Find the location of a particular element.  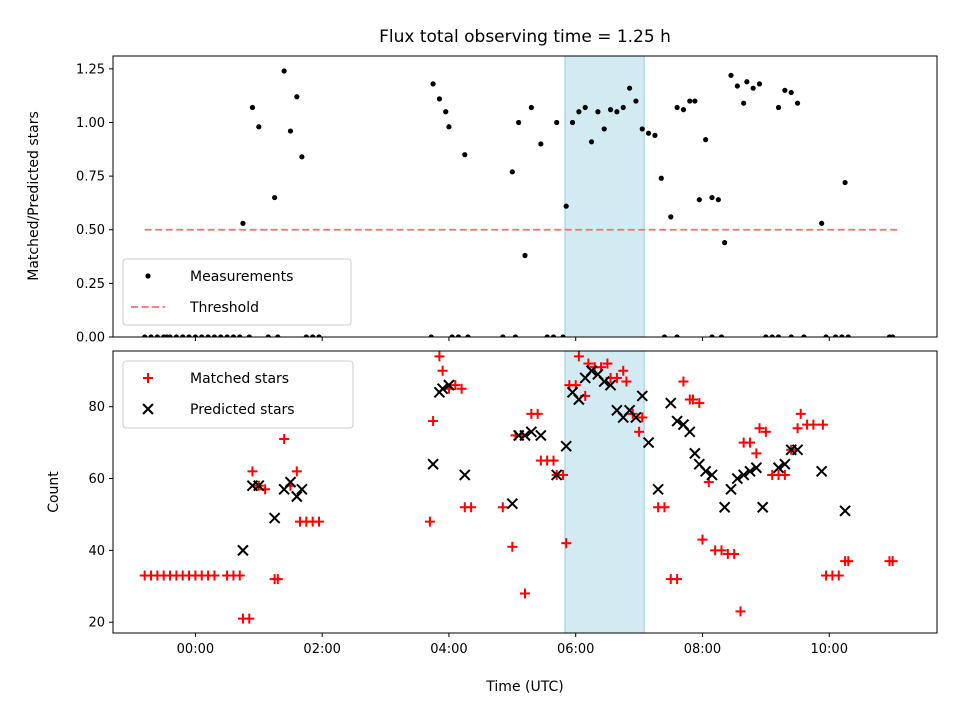

top-y-tick-label: 1.00 is located at coordinates (90, 123).